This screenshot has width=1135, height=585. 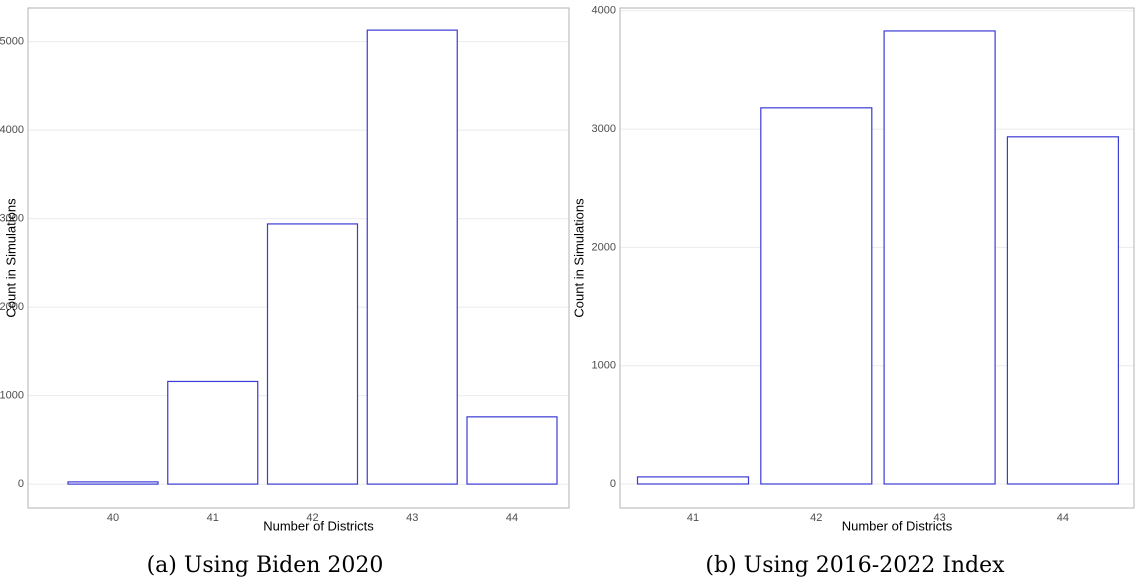 I want to click on caption: (b) Using 2016-2022 Index, so click(x=855, y=565).